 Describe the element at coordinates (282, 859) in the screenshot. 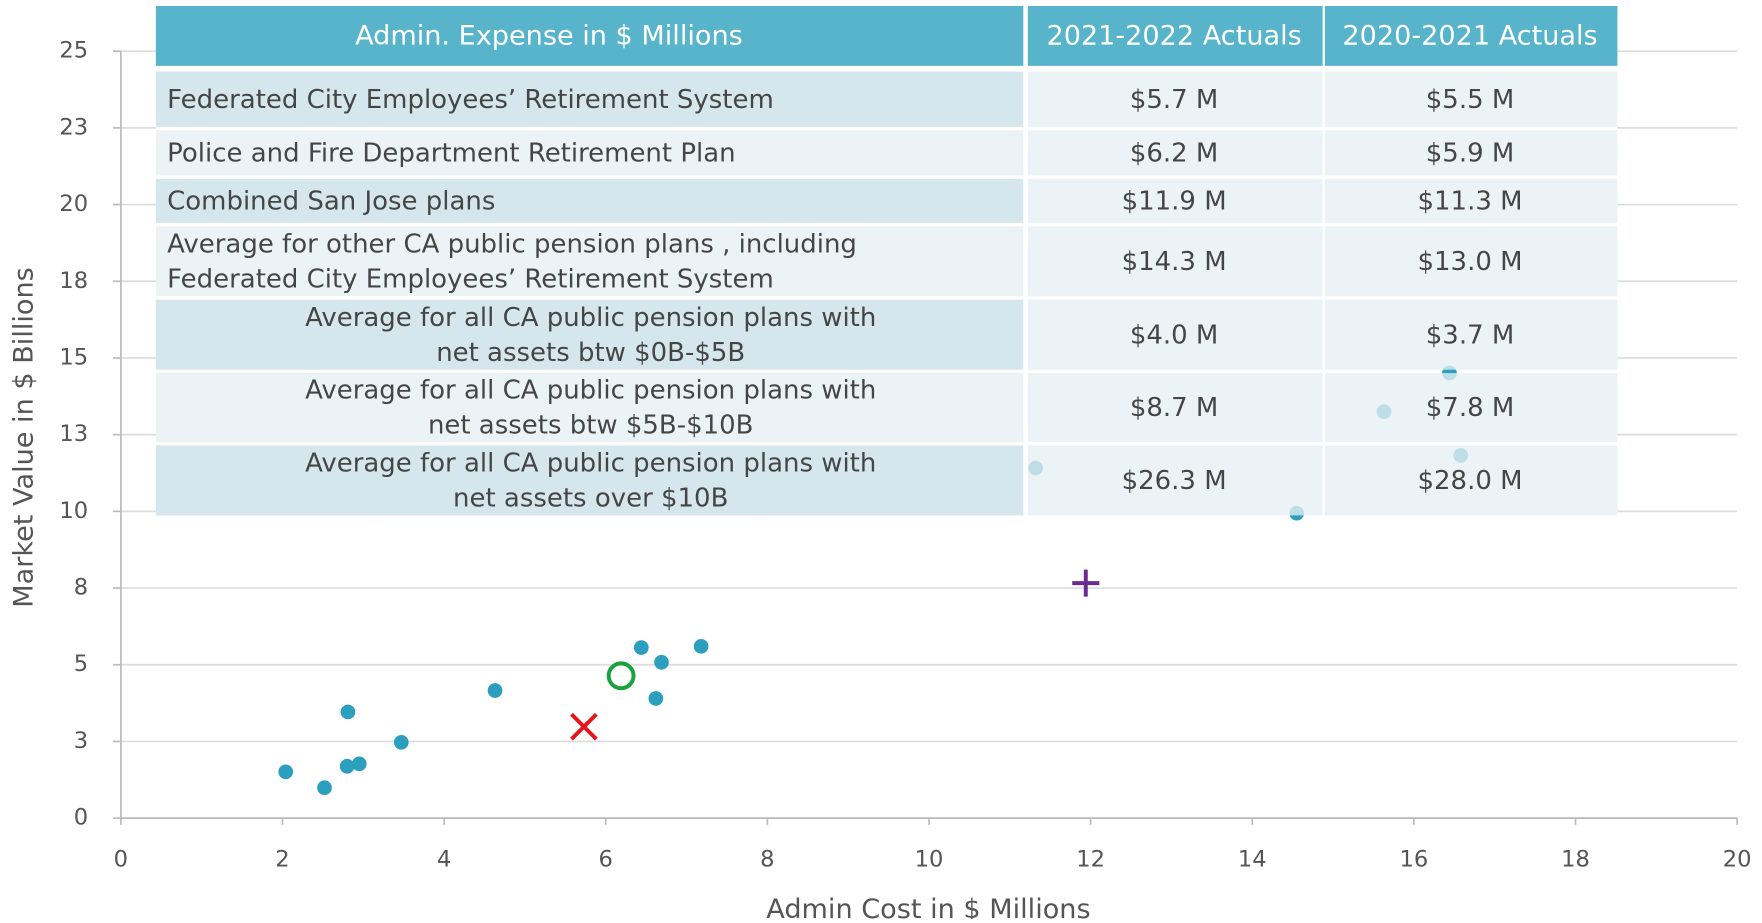

I see `x-tick-label: 2` at that location.